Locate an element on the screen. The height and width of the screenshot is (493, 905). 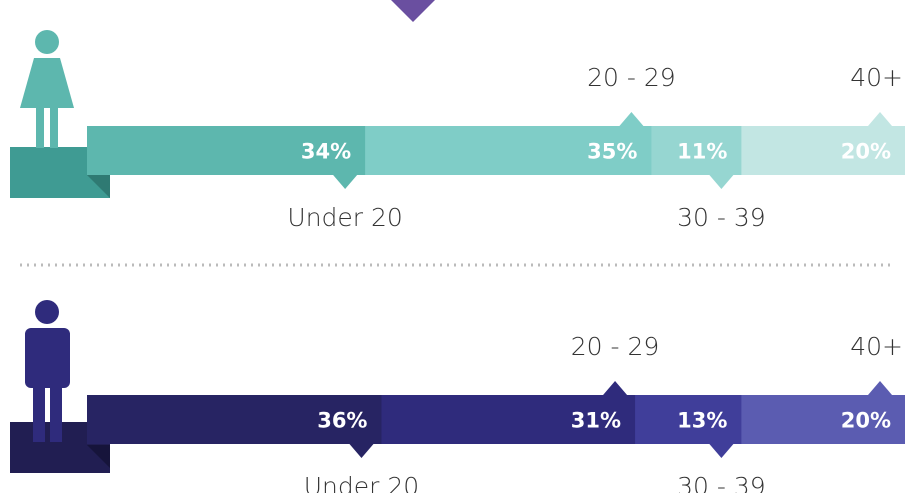
top-pointer is located at coordinates (413, 11).